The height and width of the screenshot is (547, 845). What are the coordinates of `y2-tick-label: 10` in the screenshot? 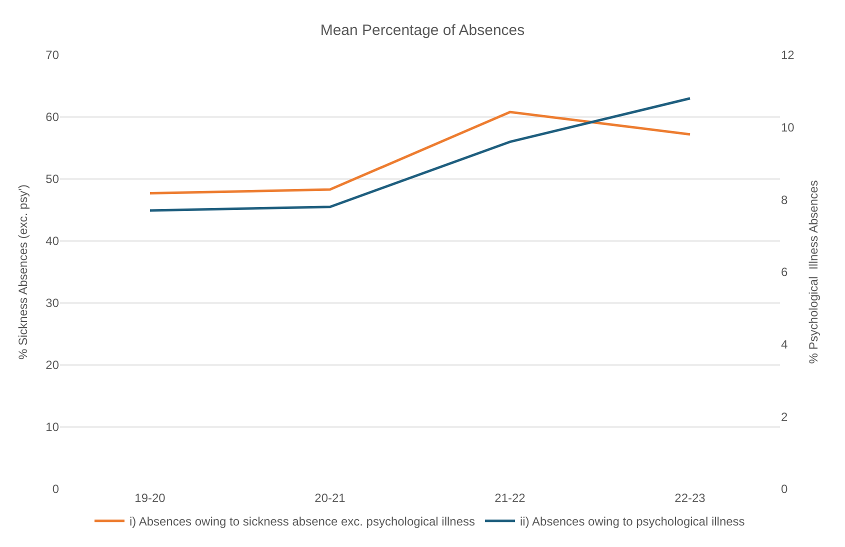 It's located at (788, 127).